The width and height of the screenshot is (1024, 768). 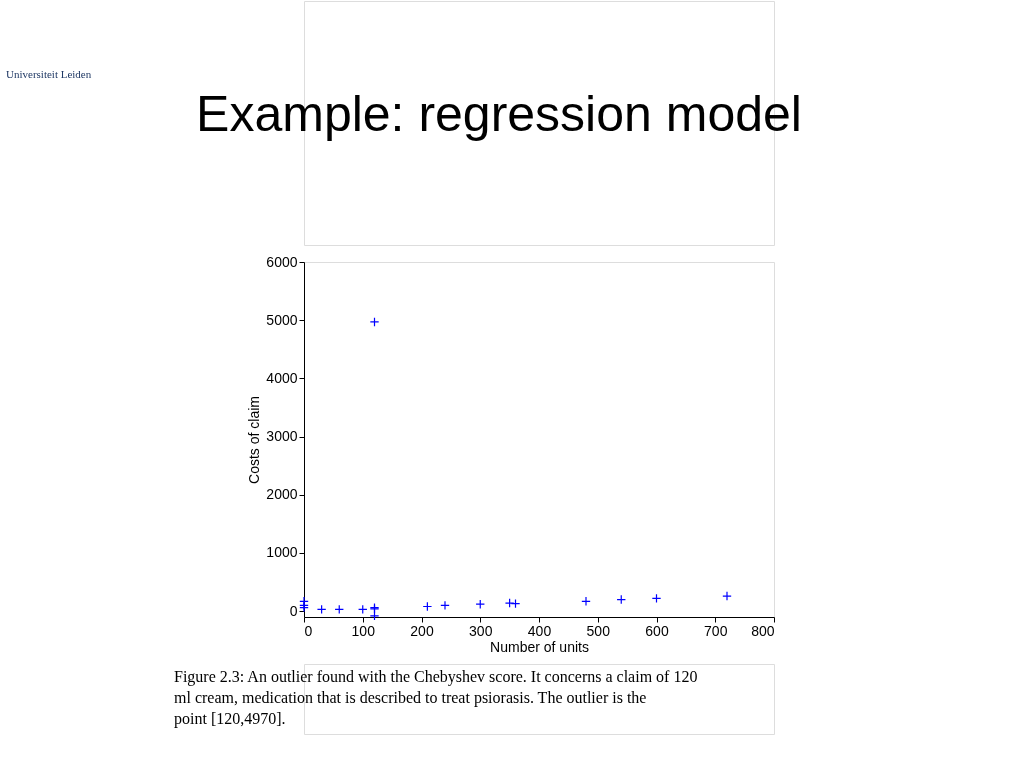 What do you see at coordinates (499, 114) in the screenshot?
I see `chart-title: Example: regression model` at bounding box center [499, 114].